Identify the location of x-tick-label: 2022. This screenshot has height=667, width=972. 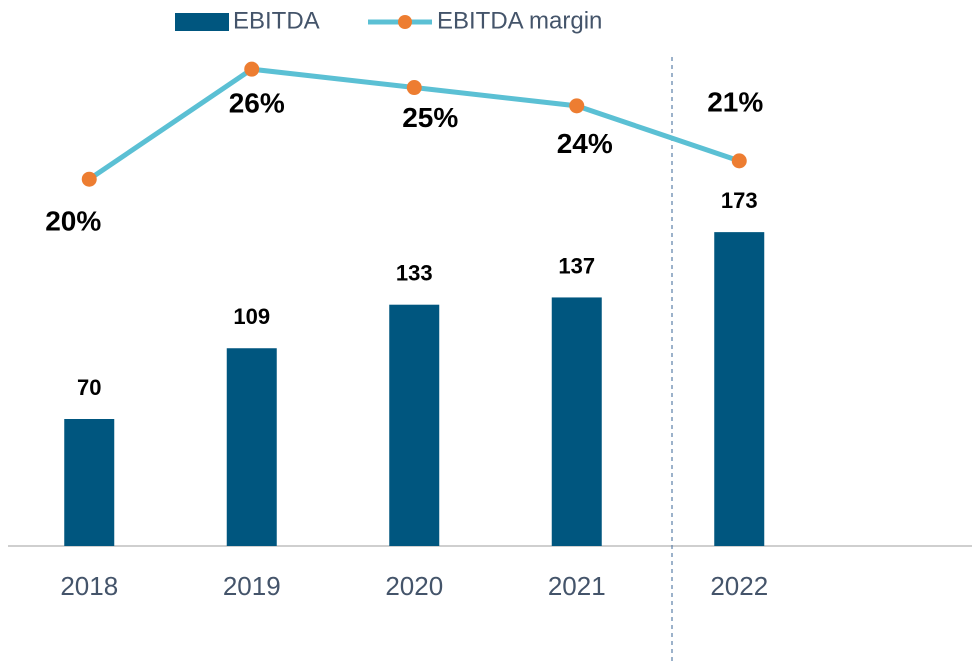
(739, 586).